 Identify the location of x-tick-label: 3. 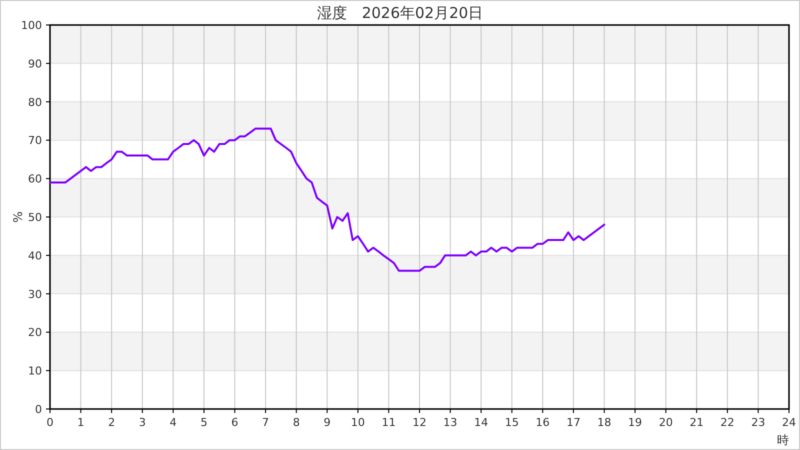
(142, 422).